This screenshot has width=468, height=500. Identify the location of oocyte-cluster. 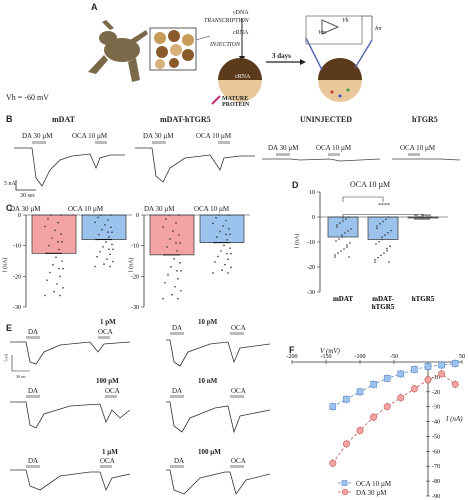
(174, 49).